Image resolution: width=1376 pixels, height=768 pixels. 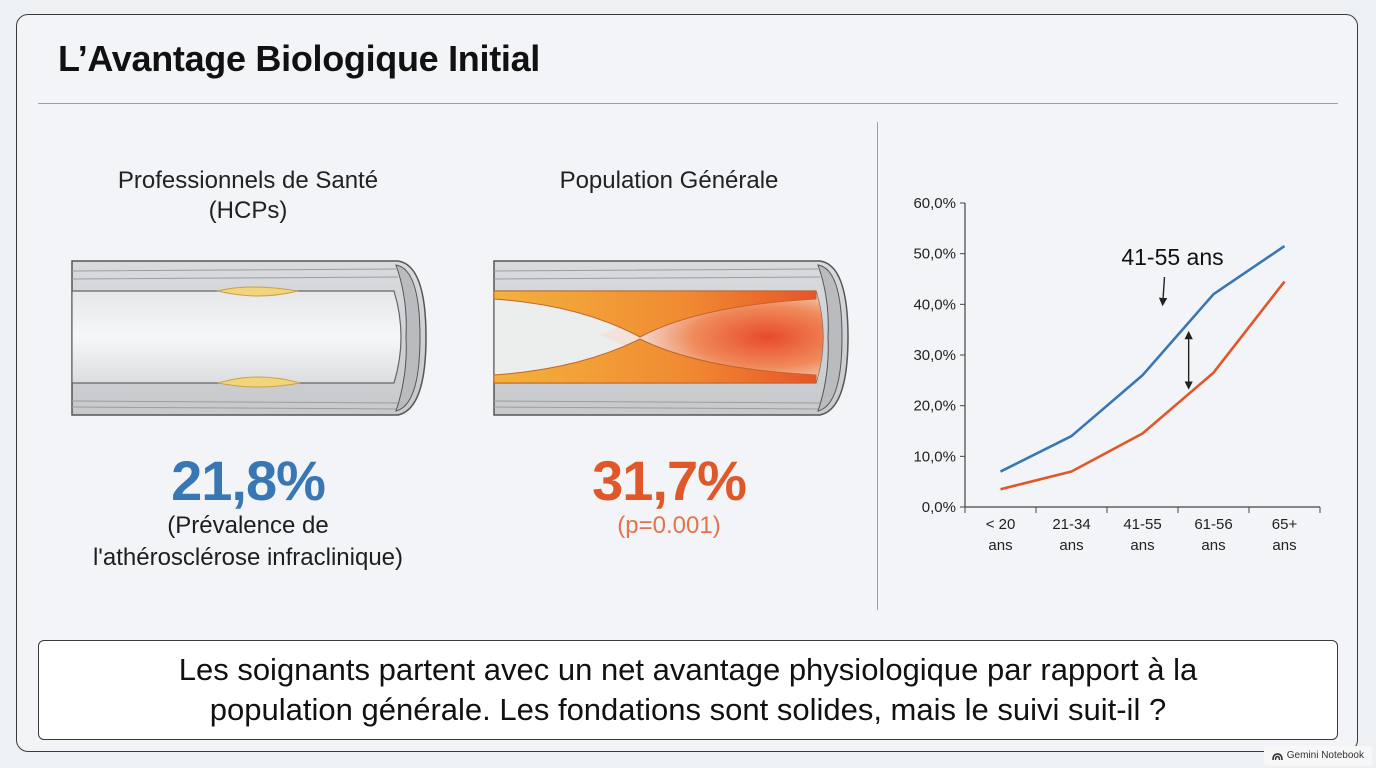 I want to click on y-axis: 0,0% 10,0% 20,0% 30,0% 40,0% 50,0% 60,0%, so click(x=939, y=355).